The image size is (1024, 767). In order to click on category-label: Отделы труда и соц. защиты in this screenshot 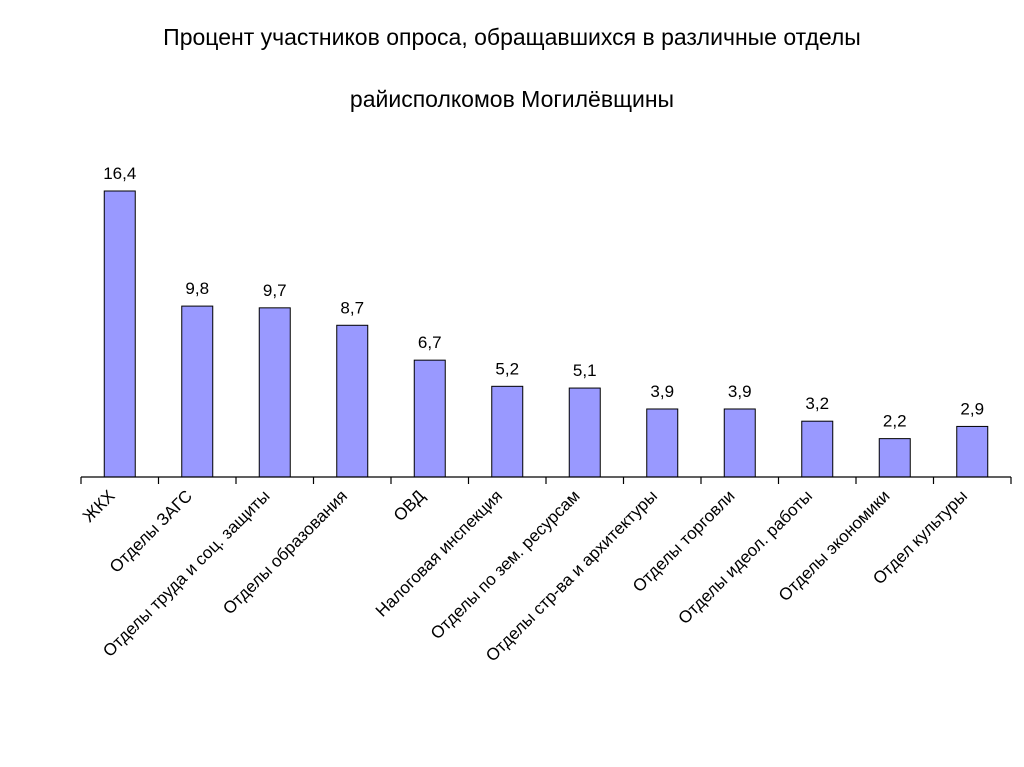, I will do `click(186, 573)`.